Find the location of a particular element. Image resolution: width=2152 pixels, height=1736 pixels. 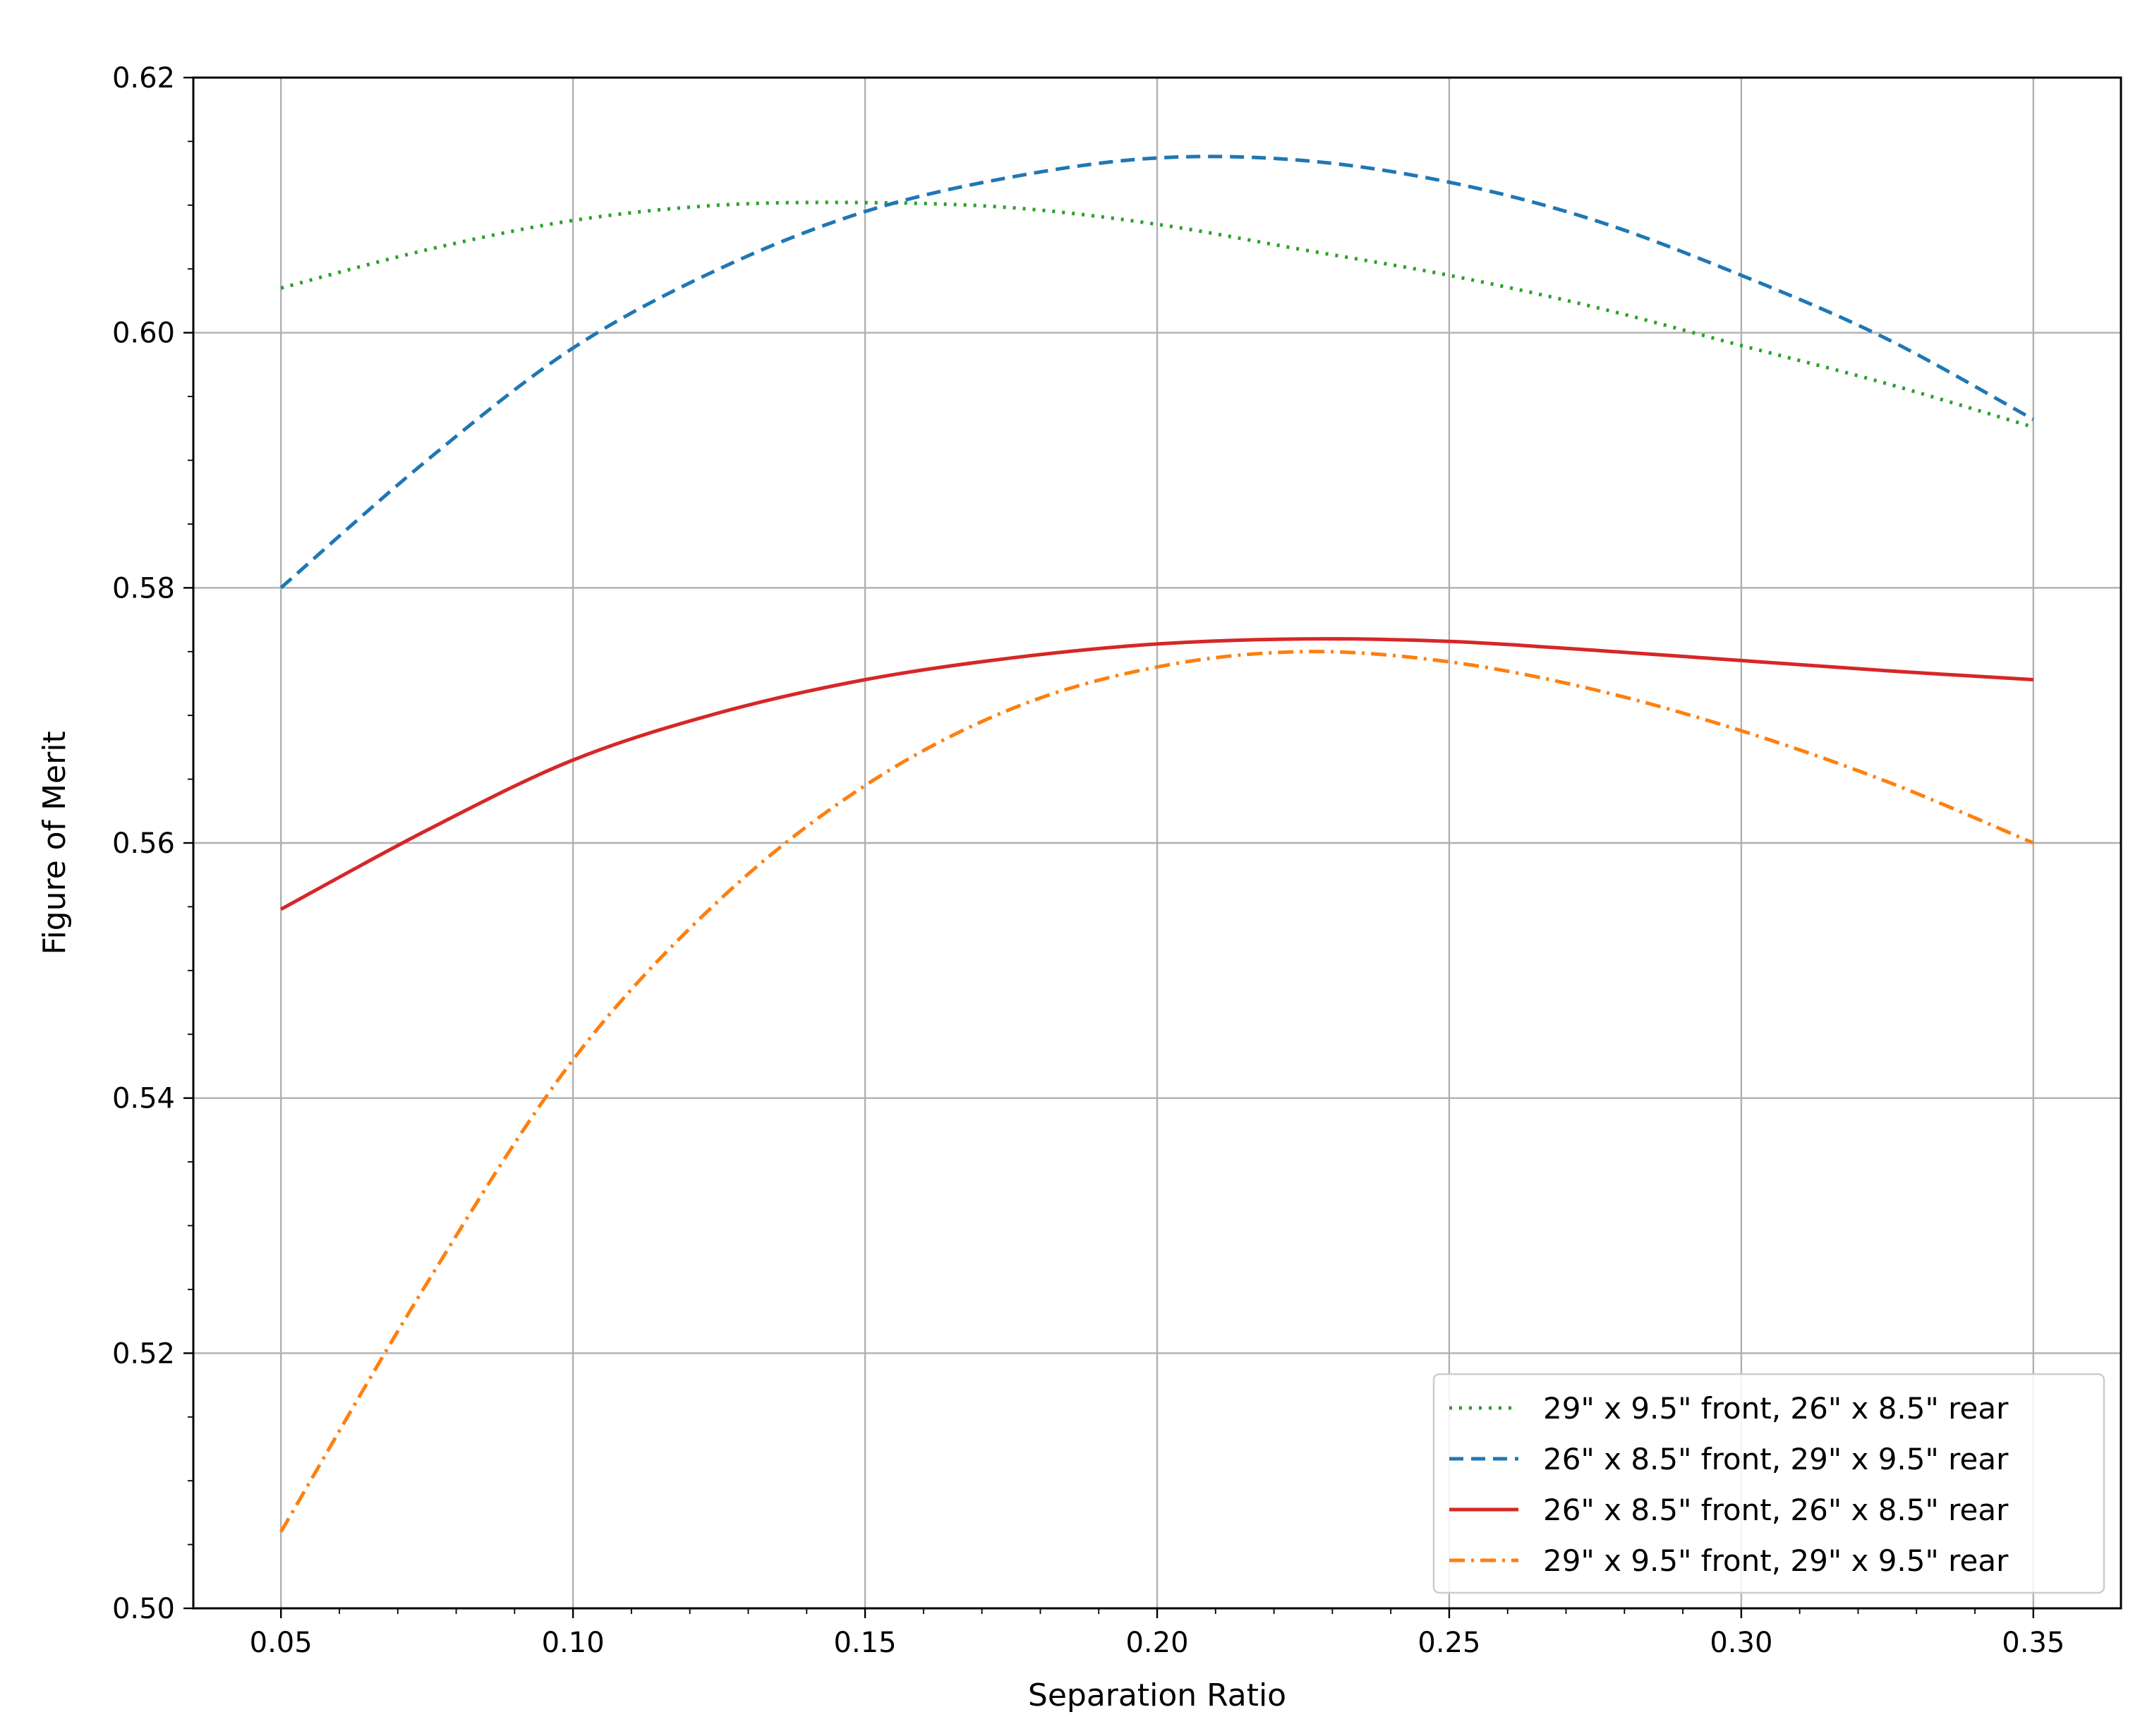

y-tick-label: 0.54 is located at coordinates (143, 1099).